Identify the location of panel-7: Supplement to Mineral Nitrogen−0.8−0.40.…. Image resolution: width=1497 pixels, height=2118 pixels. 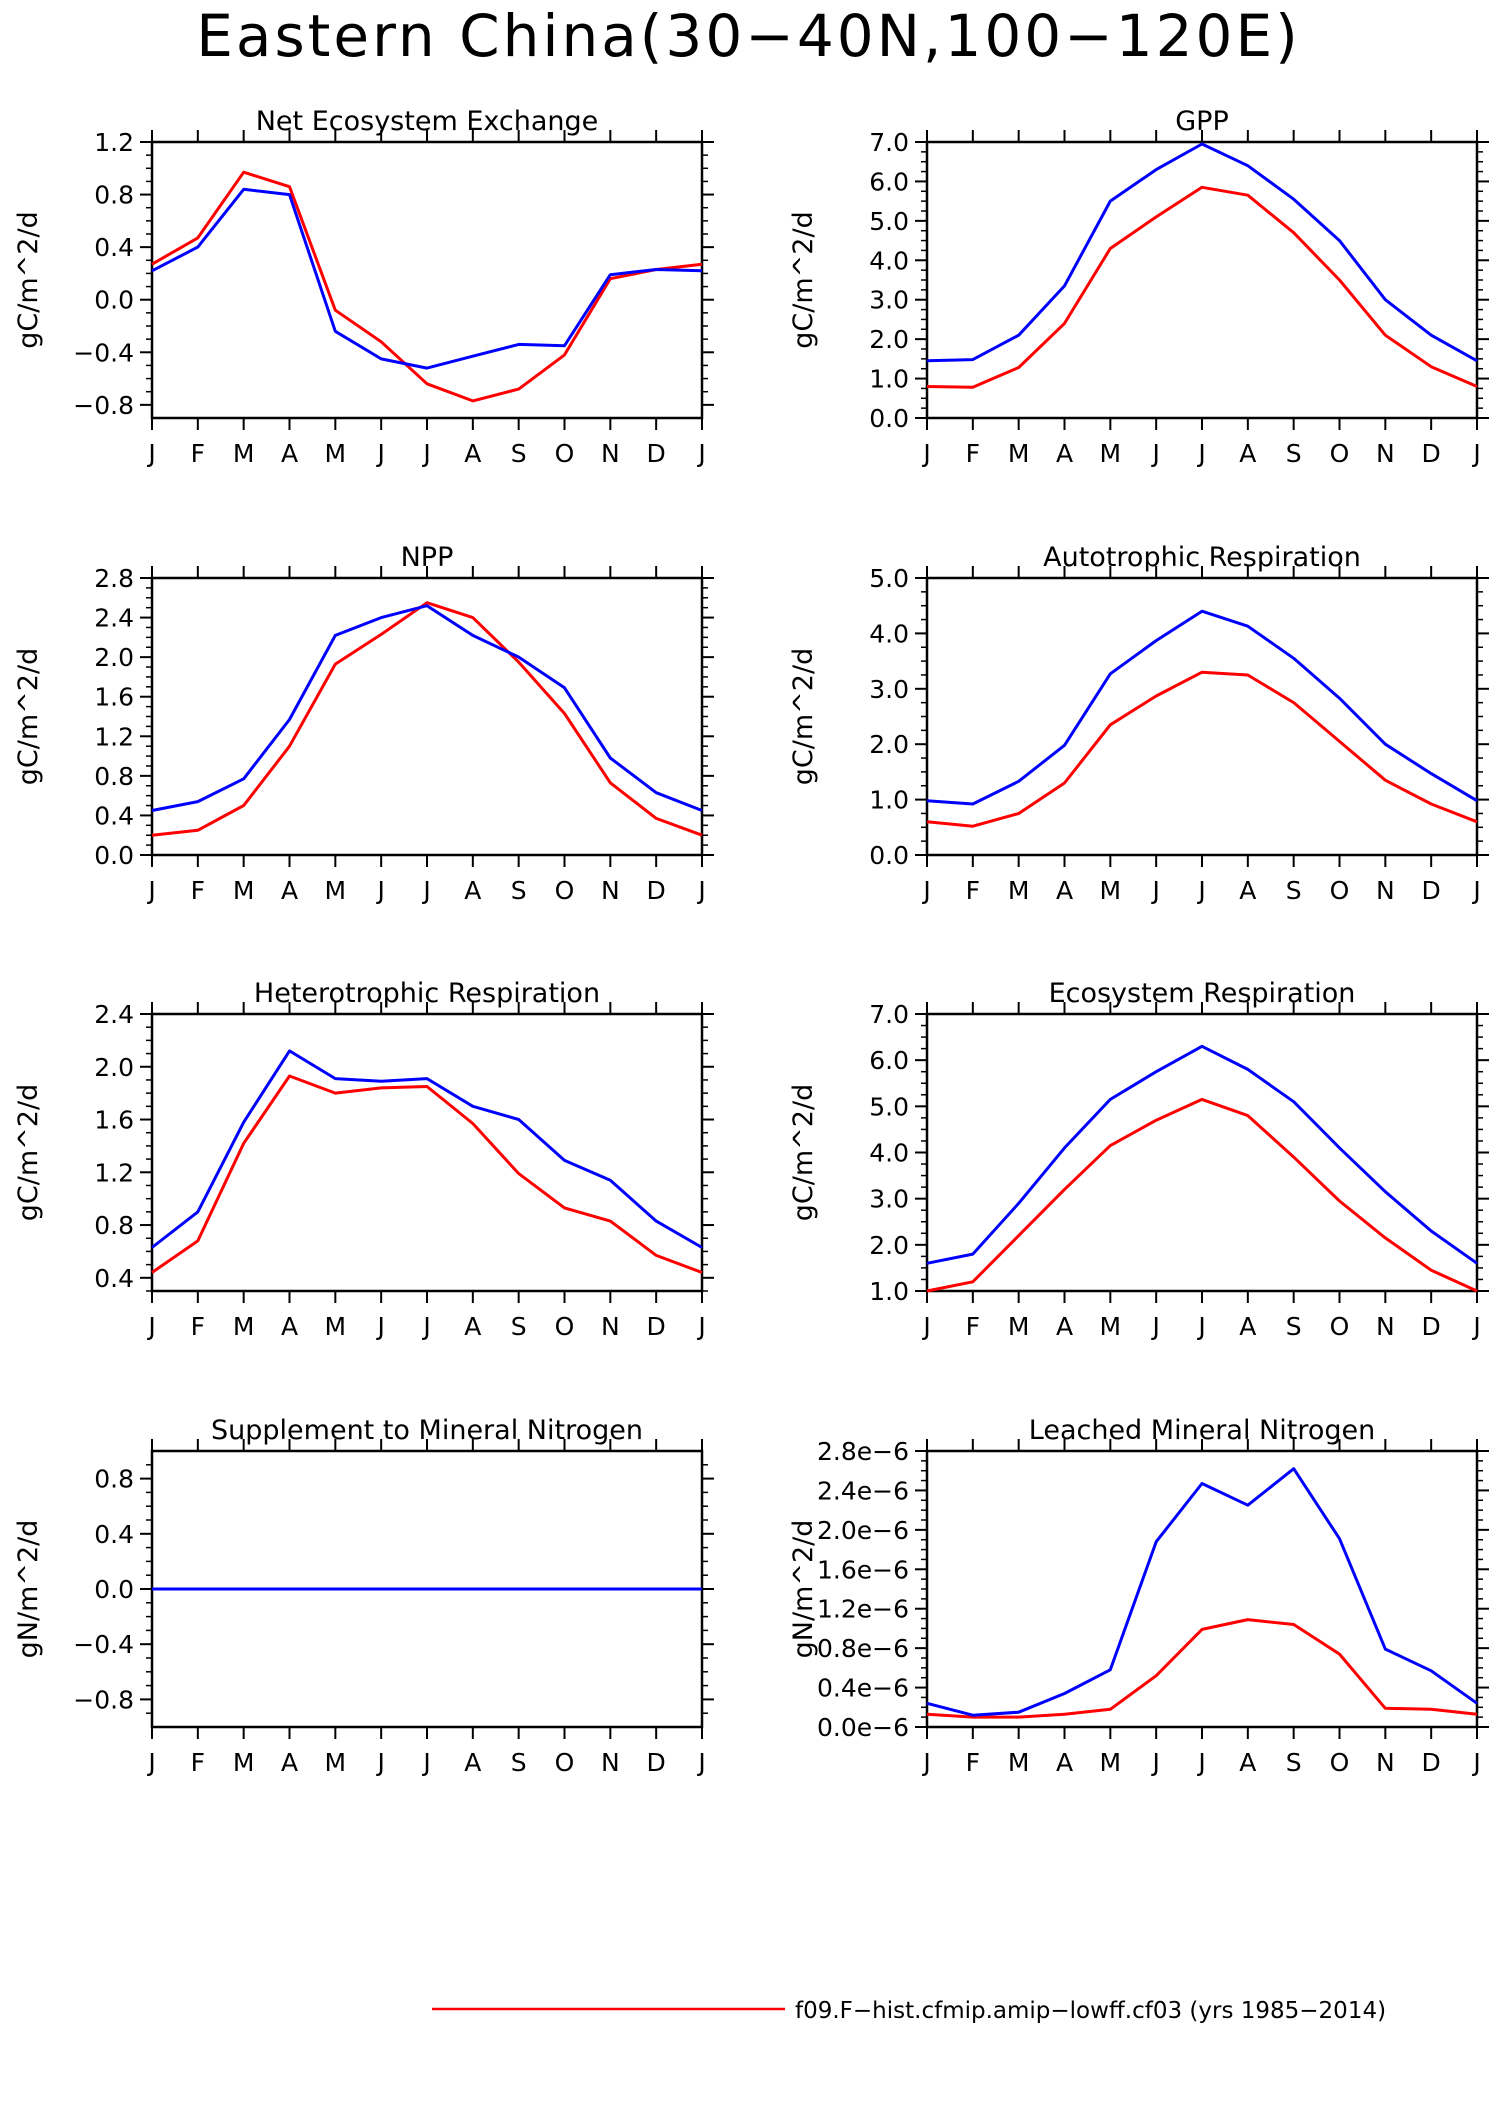
(363, 1596).